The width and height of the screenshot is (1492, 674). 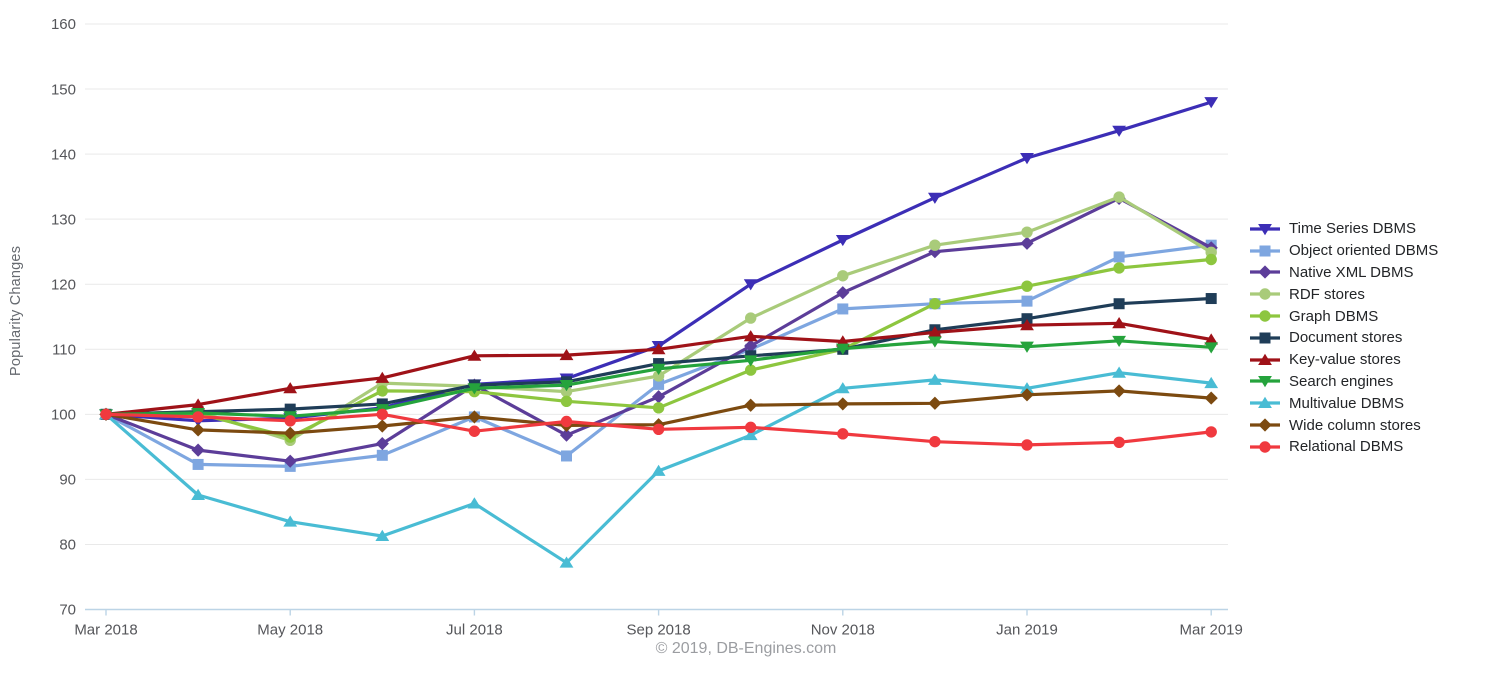 I want to click on data-point-rdf-stores-aug-2018, so click(x=566, y=391).